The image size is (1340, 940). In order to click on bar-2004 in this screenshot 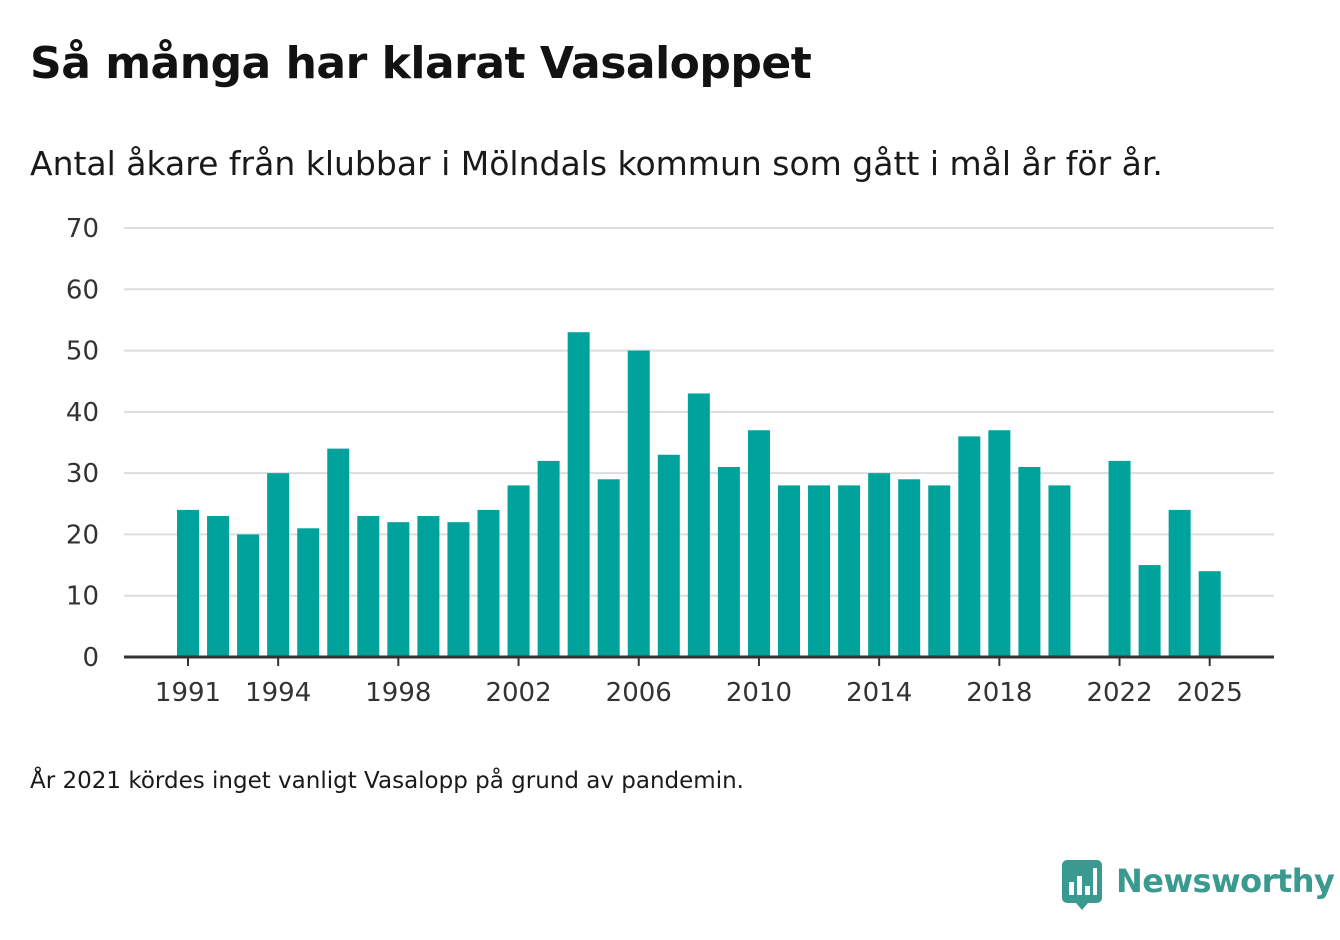, I will do `click(578, 494)`.